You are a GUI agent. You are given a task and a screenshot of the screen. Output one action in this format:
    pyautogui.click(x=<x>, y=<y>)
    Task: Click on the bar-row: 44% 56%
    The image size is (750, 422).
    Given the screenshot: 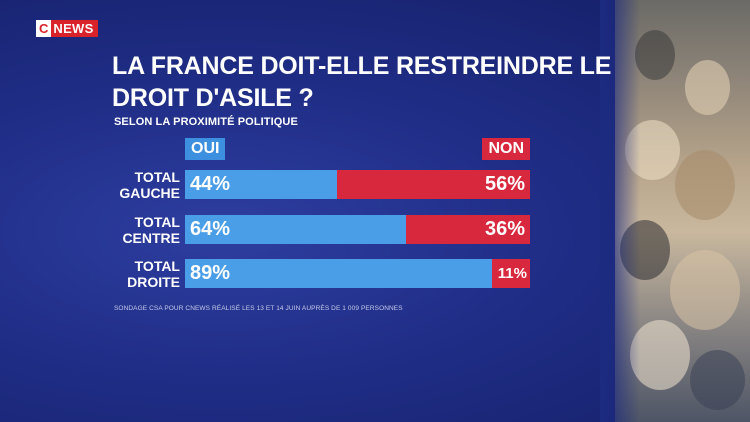 What is the action you would take?
    pyautogui.click(x=357, y=184)
    